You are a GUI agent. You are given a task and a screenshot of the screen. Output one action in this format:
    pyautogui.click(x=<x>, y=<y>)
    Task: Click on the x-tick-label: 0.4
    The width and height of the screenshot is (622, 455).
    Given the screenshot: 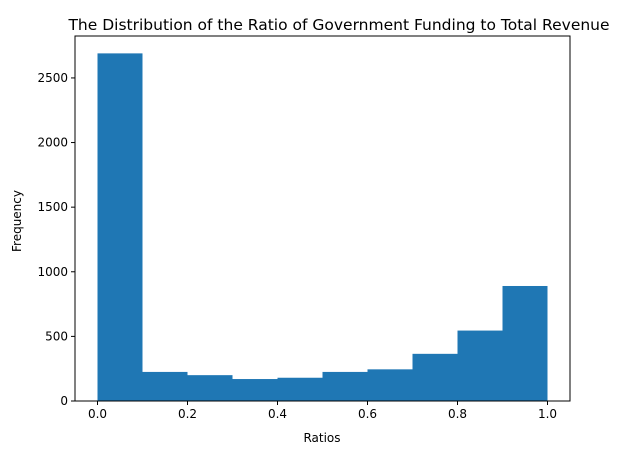 What is the action you would take?
    pyautogui.click(x=277, y=414)
    